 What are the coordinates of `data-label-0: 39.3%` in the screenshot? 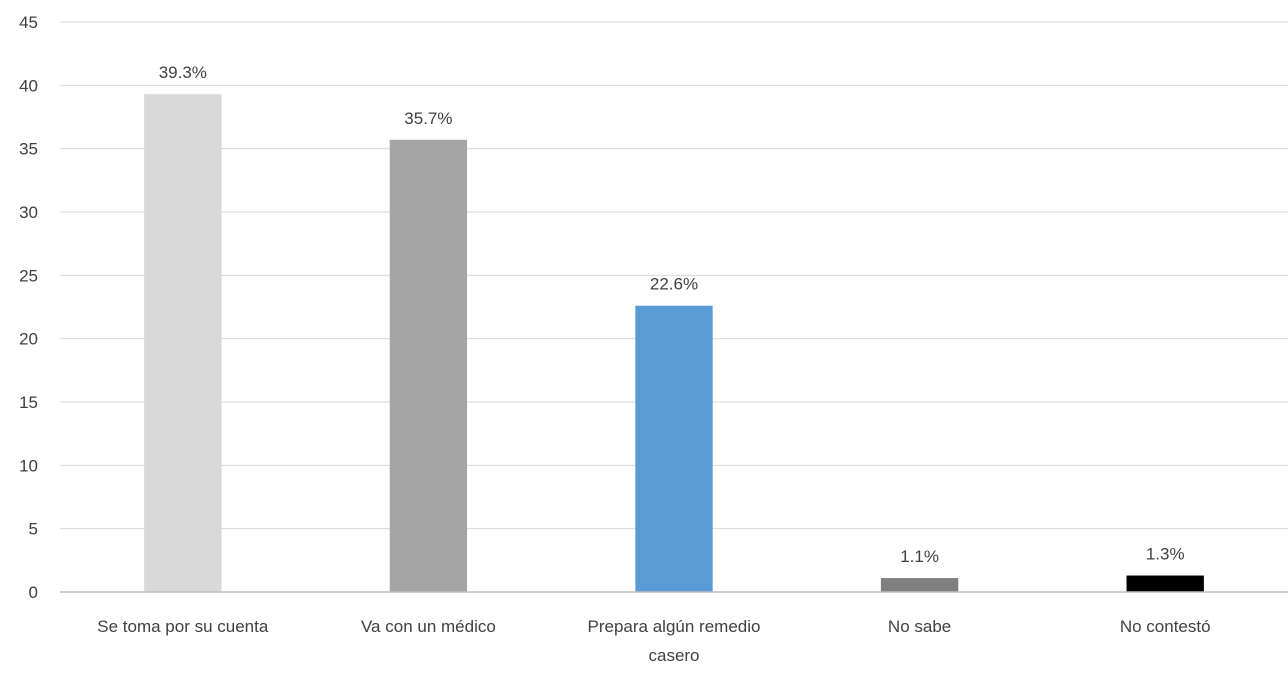 It's located at (183, 72).